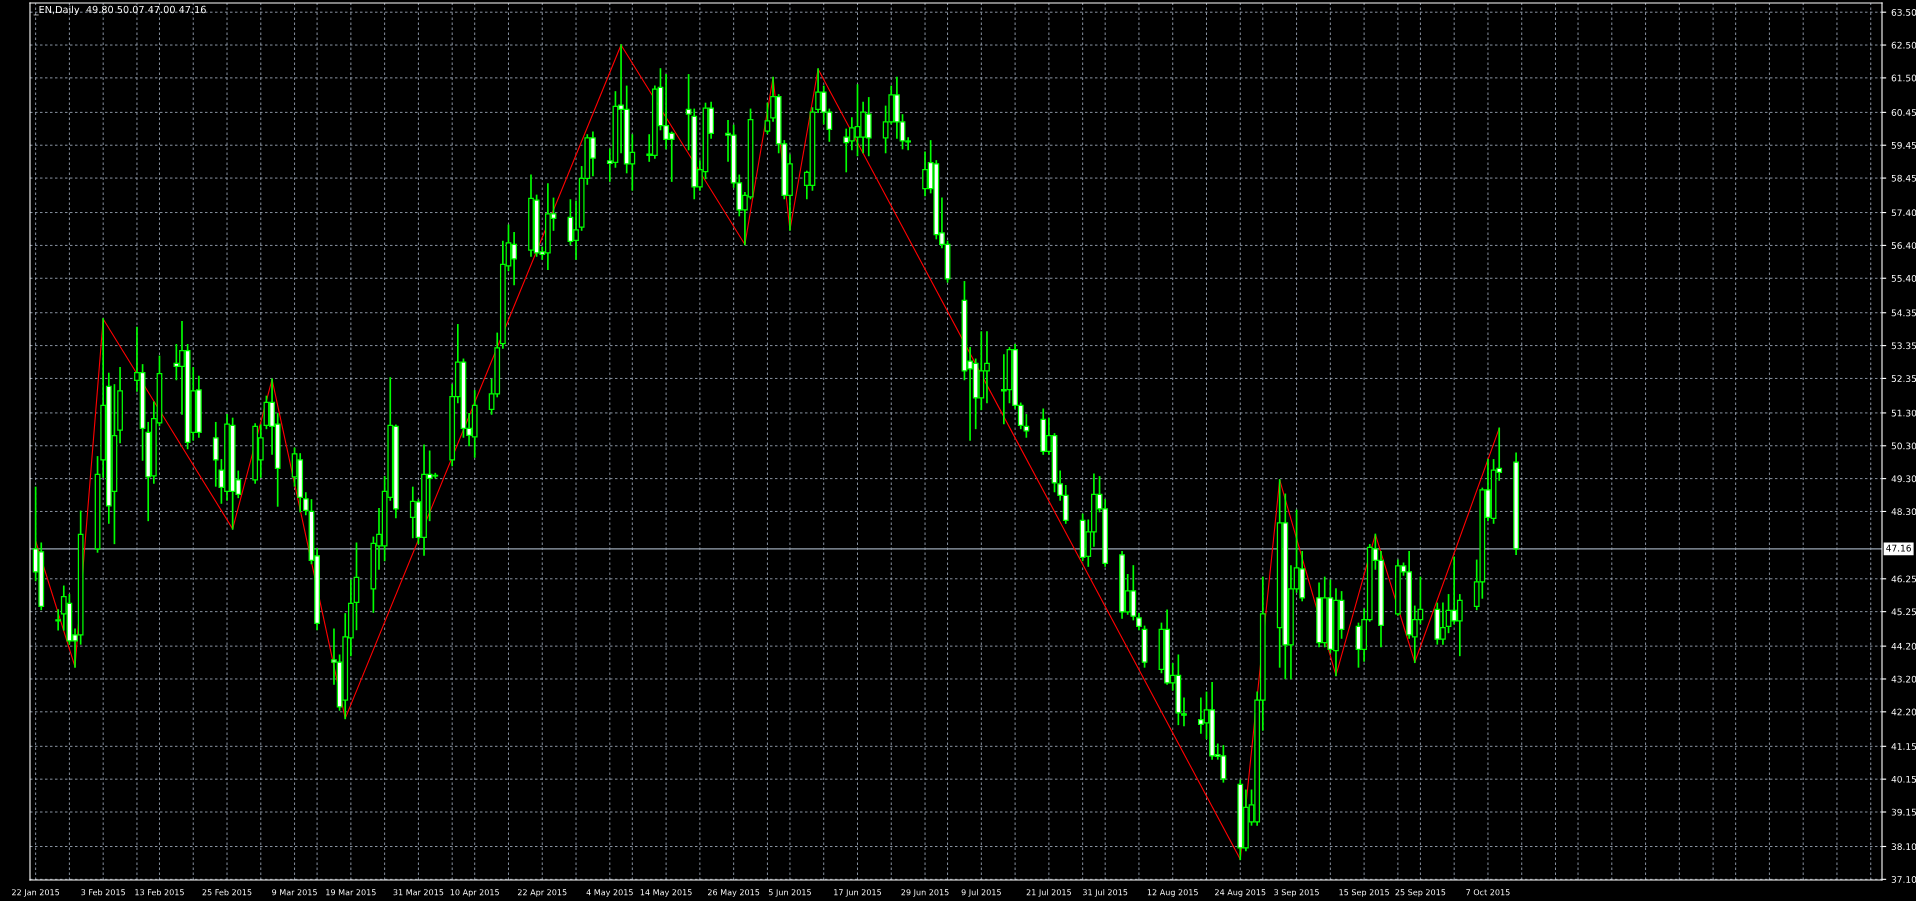  What do you see at coordinates (1903, 612) in the screenshot?
I see `y-tick-label: 45.25` at bounding box center [1903, 612].